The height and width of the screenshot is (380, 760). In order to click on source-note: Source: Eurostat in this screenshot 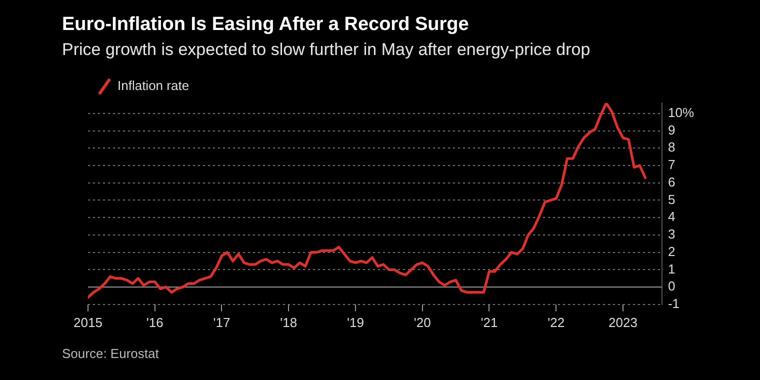, I will do `click(110, 353)`.